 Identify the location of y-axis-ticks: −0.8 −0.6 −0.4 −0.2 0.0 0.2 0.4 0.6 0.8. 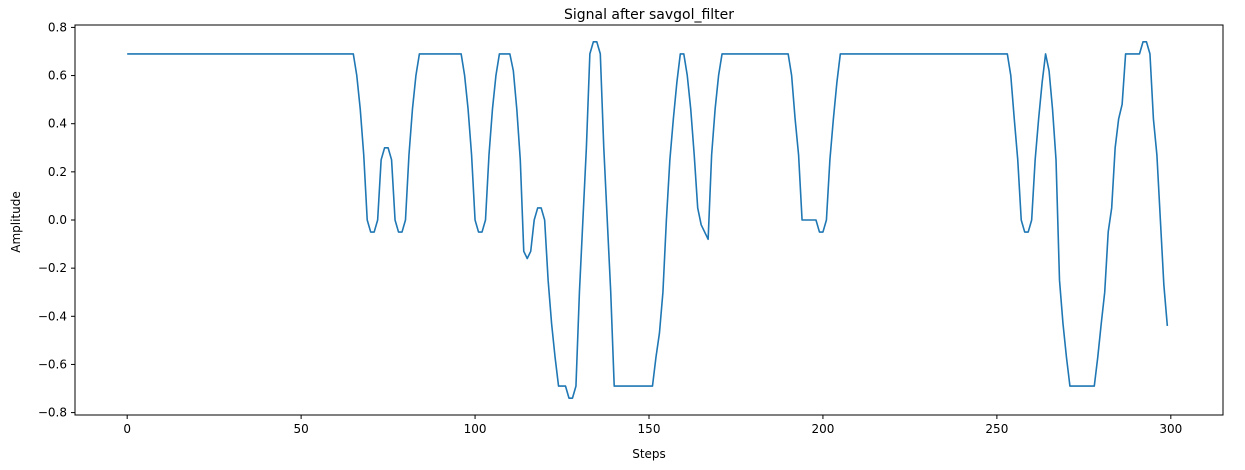
(56, 220).